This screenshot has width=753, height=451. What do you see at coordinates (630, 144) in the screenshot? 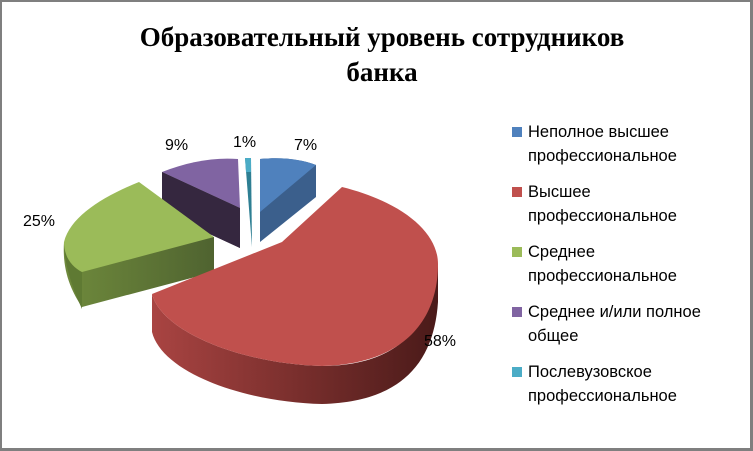
I see `legend-item-incomplete-higher: Неполное высшее профессиональное` at bounding box center [630, 144].